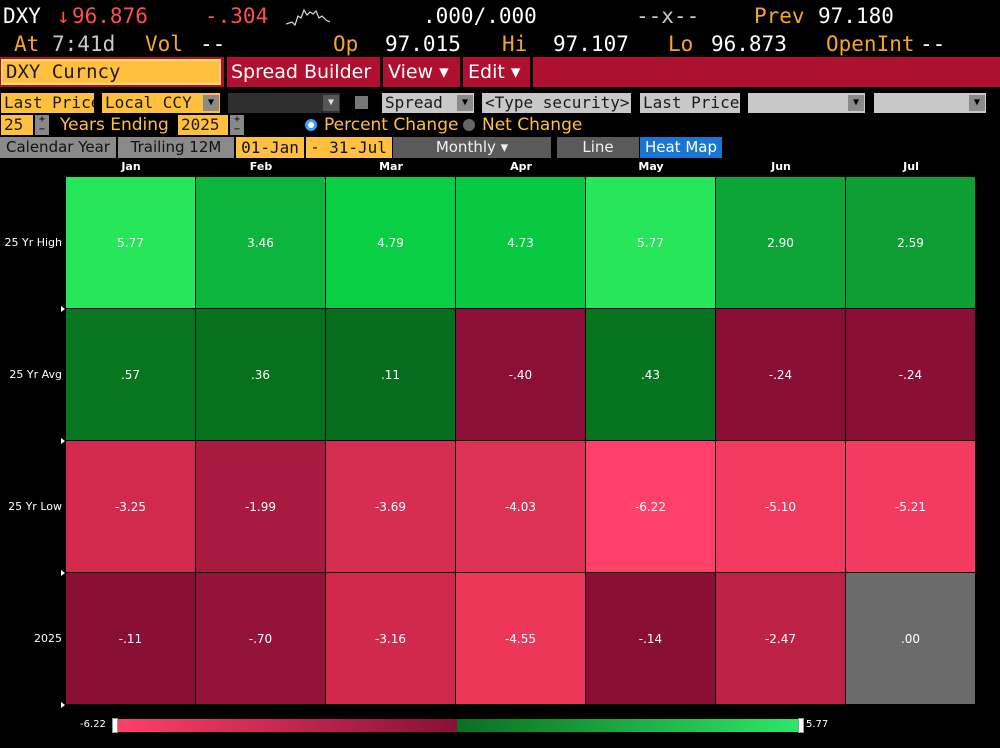  I want to click on years-input: 25, so click(17, 125).